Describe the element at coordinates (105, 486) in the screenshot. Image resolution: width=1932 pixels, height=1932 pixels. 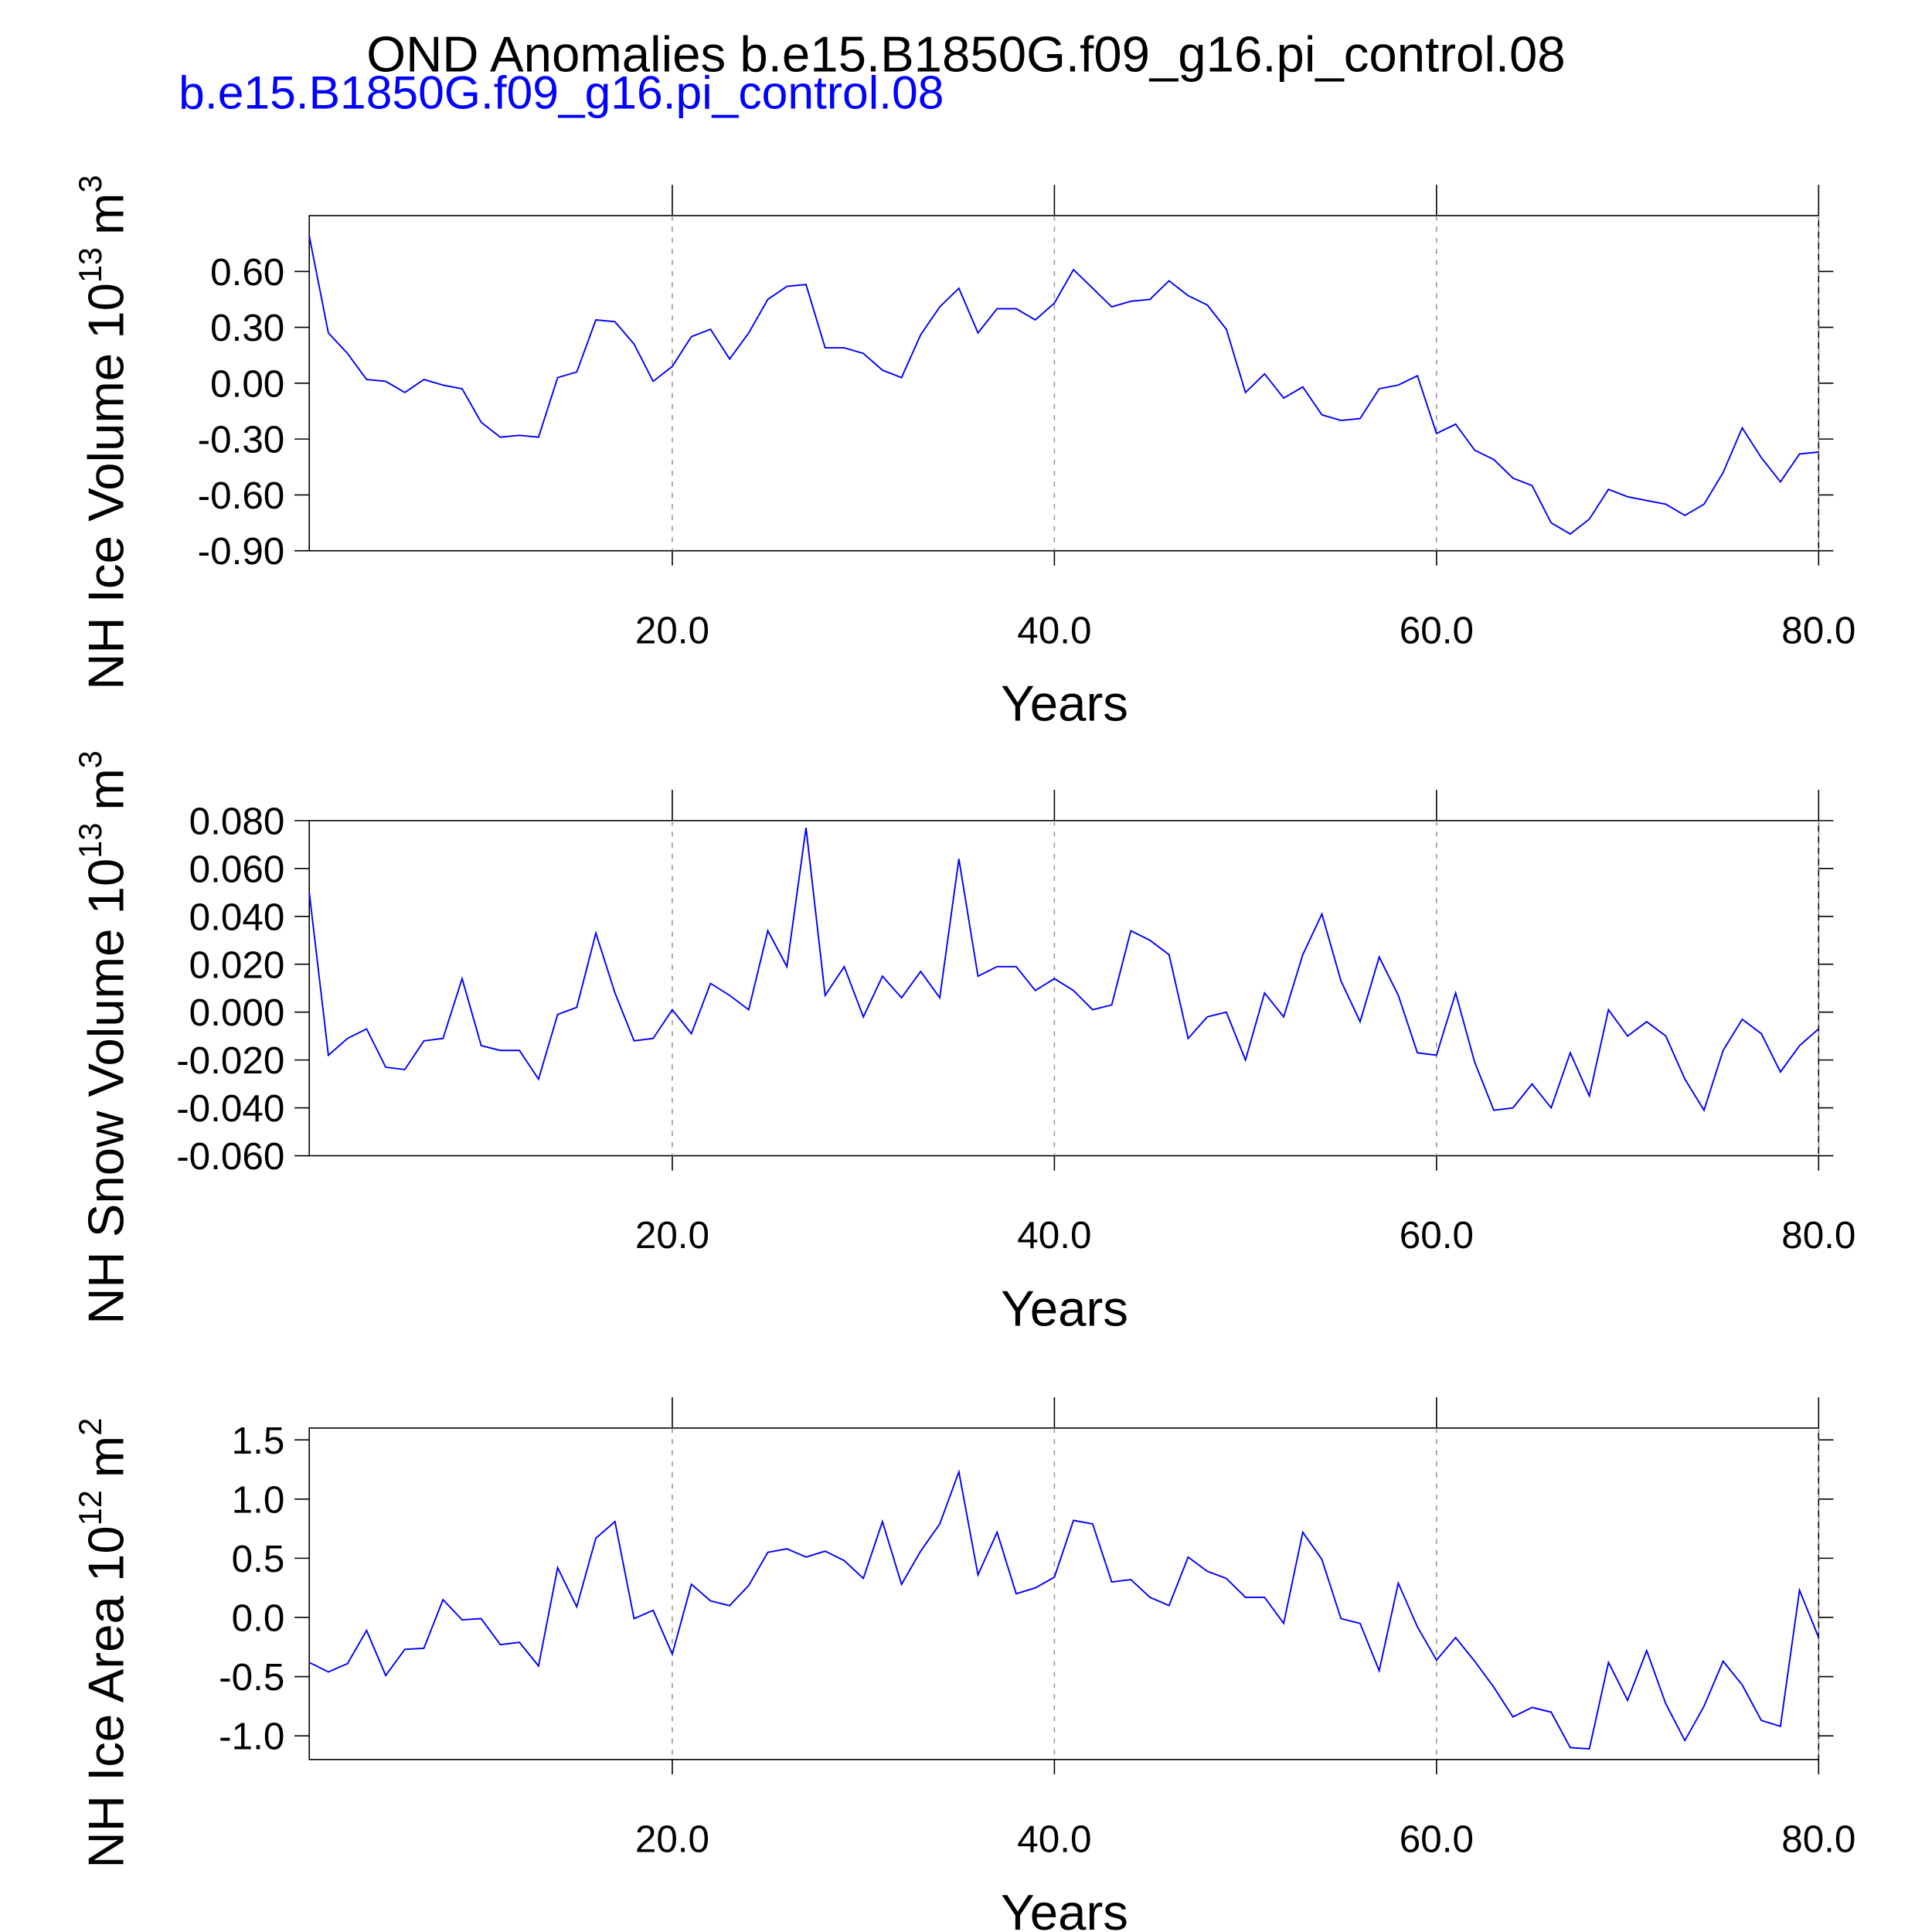
I see `y-axis-label-text: NH Ice Volume 10` at that location.